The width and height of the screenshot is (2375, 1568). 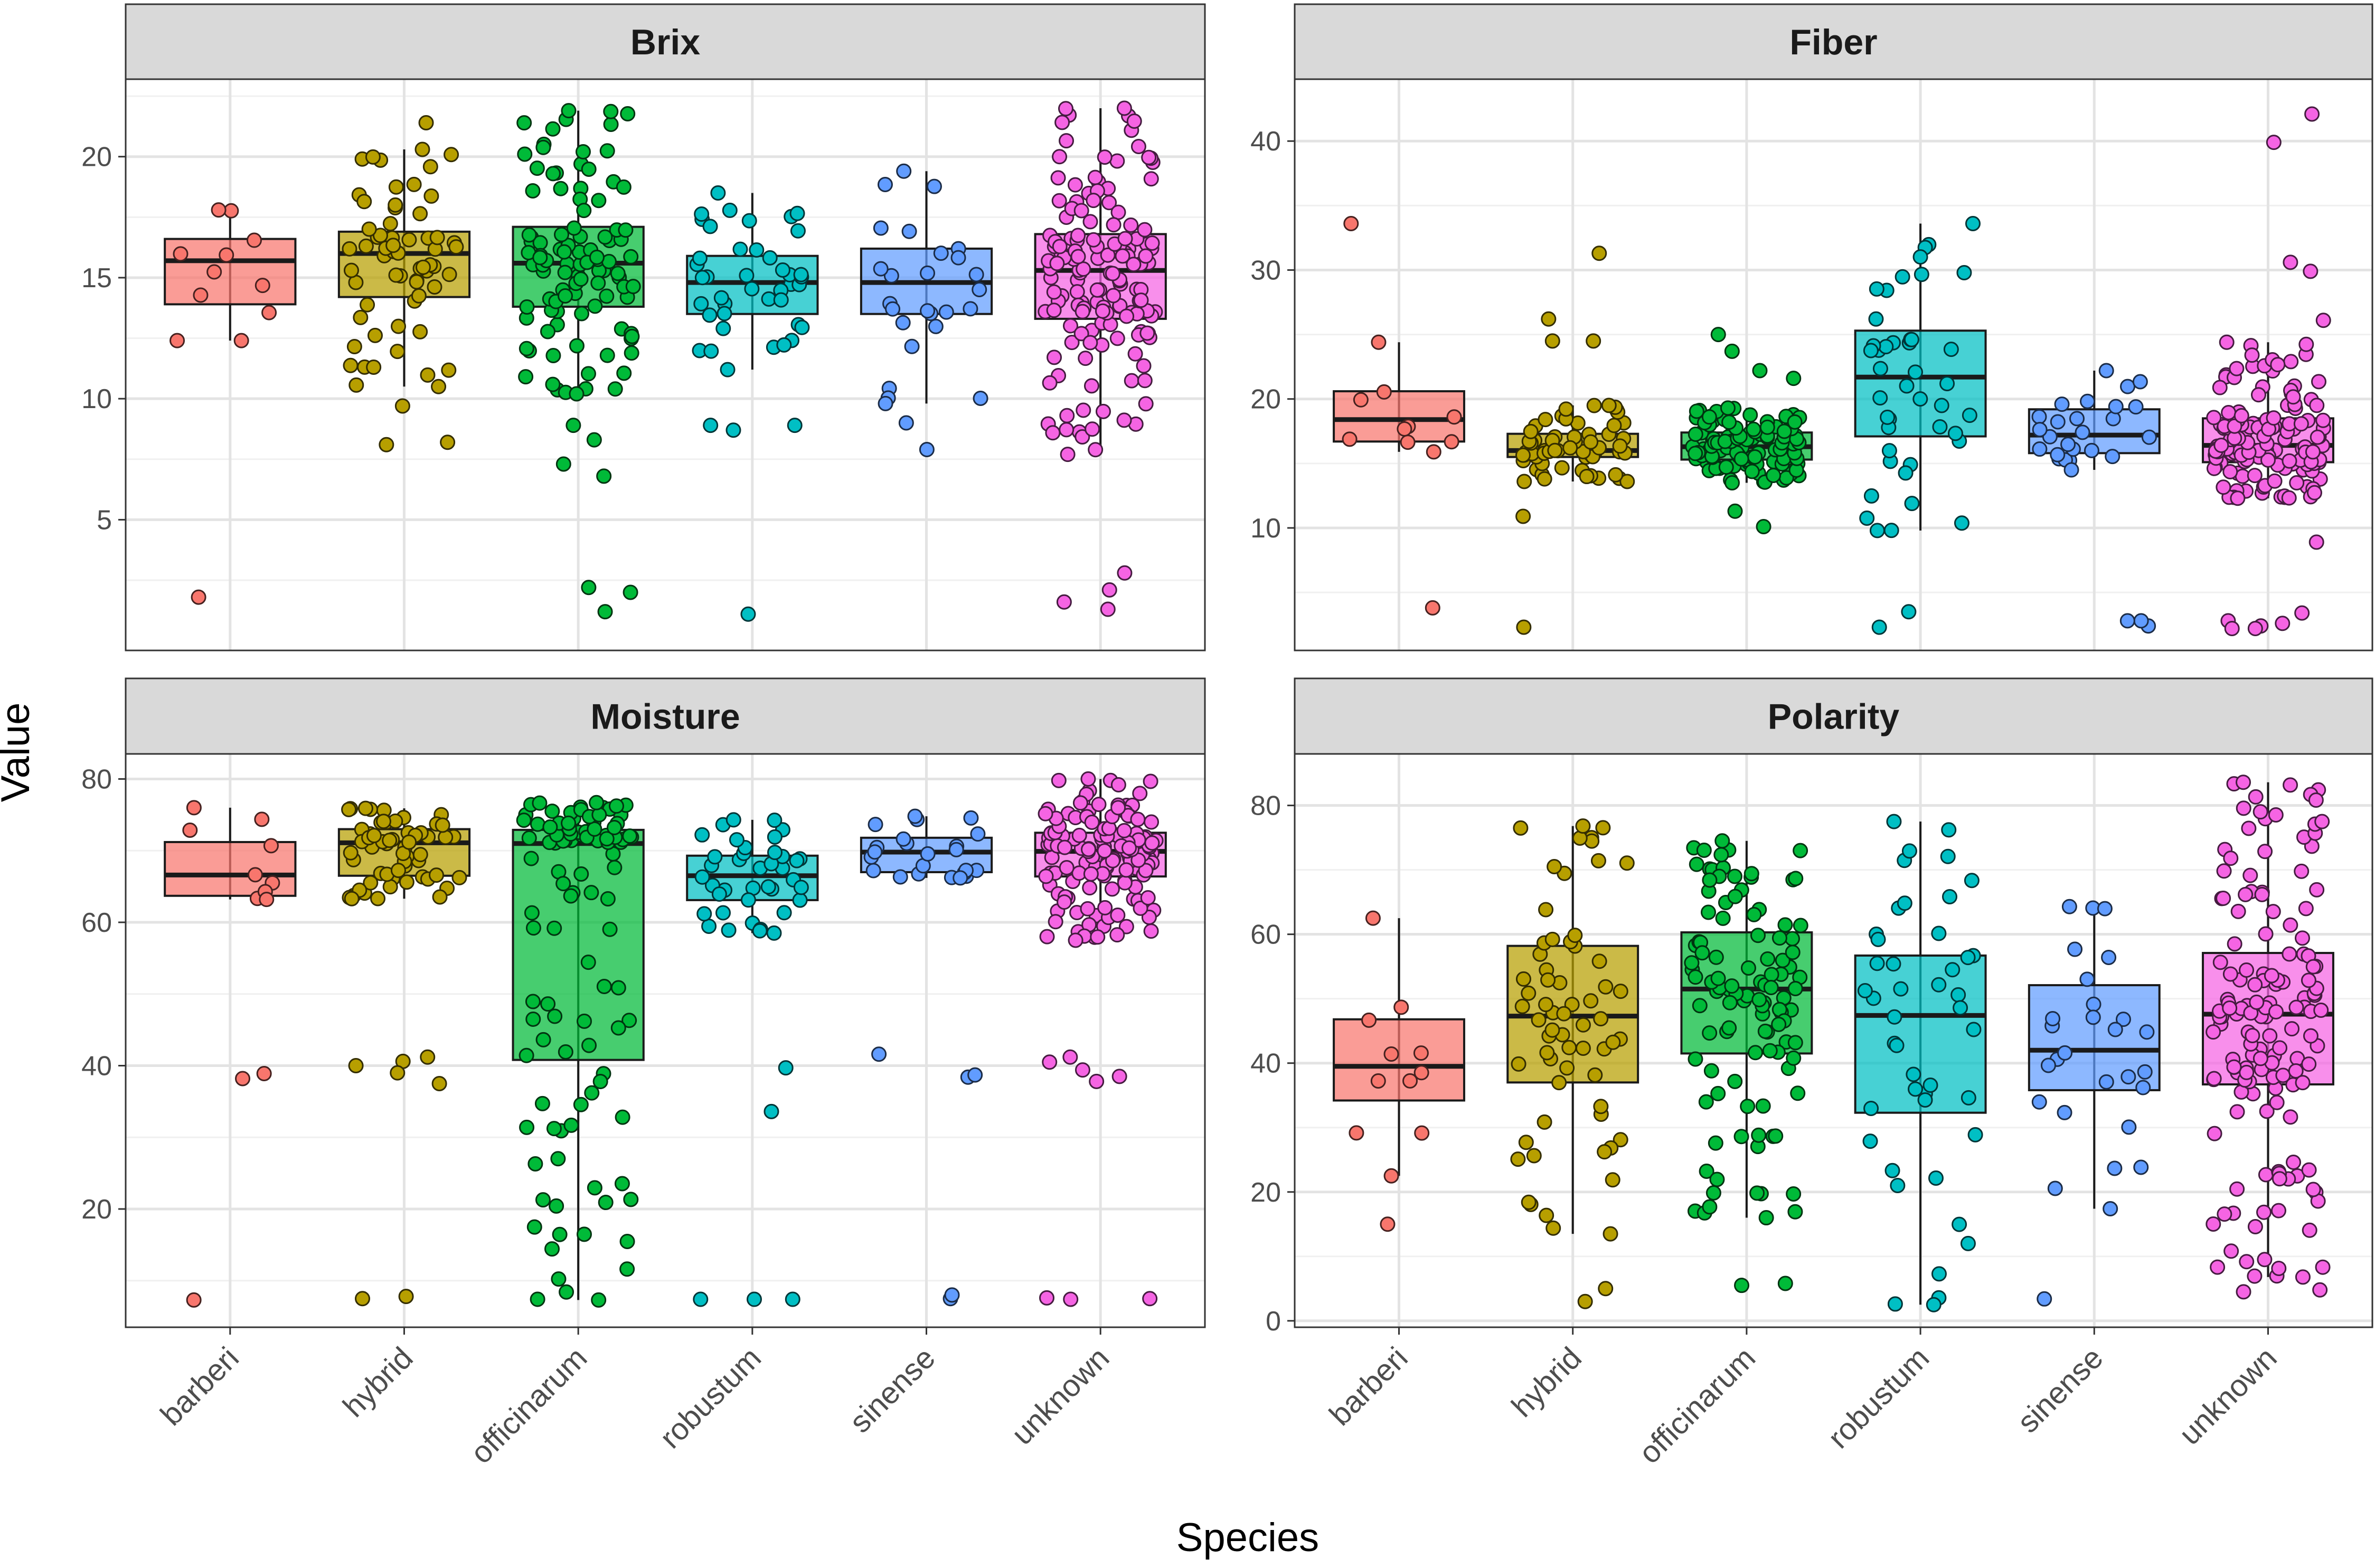 I want to click on y-tick-label: 30, so click(x=1265, y=270).